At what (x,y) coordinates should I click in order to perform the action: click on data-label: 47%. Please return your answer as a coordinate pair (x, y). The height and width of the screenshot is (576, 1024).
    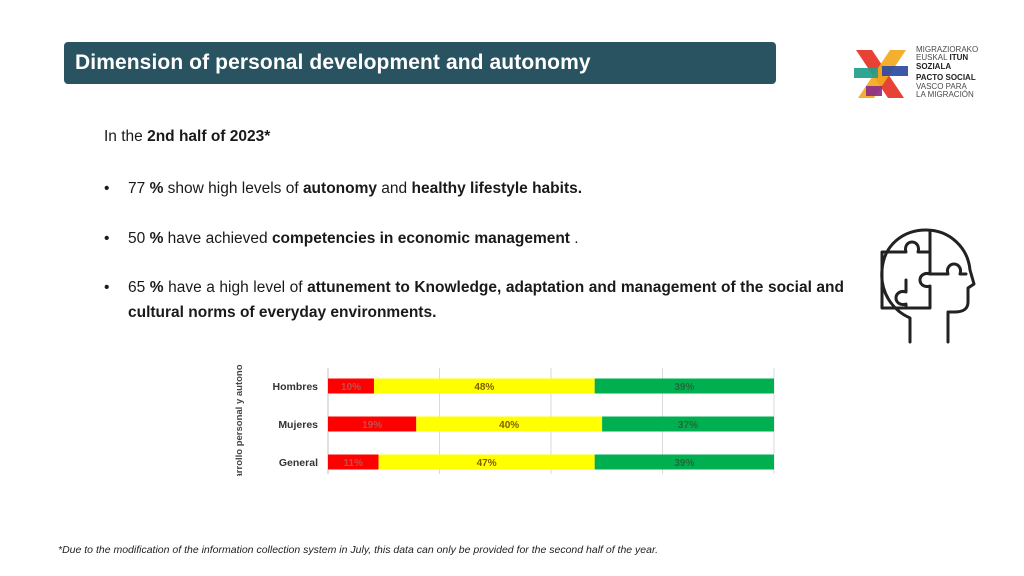
    Looking at the image, I should click on (487, 463).